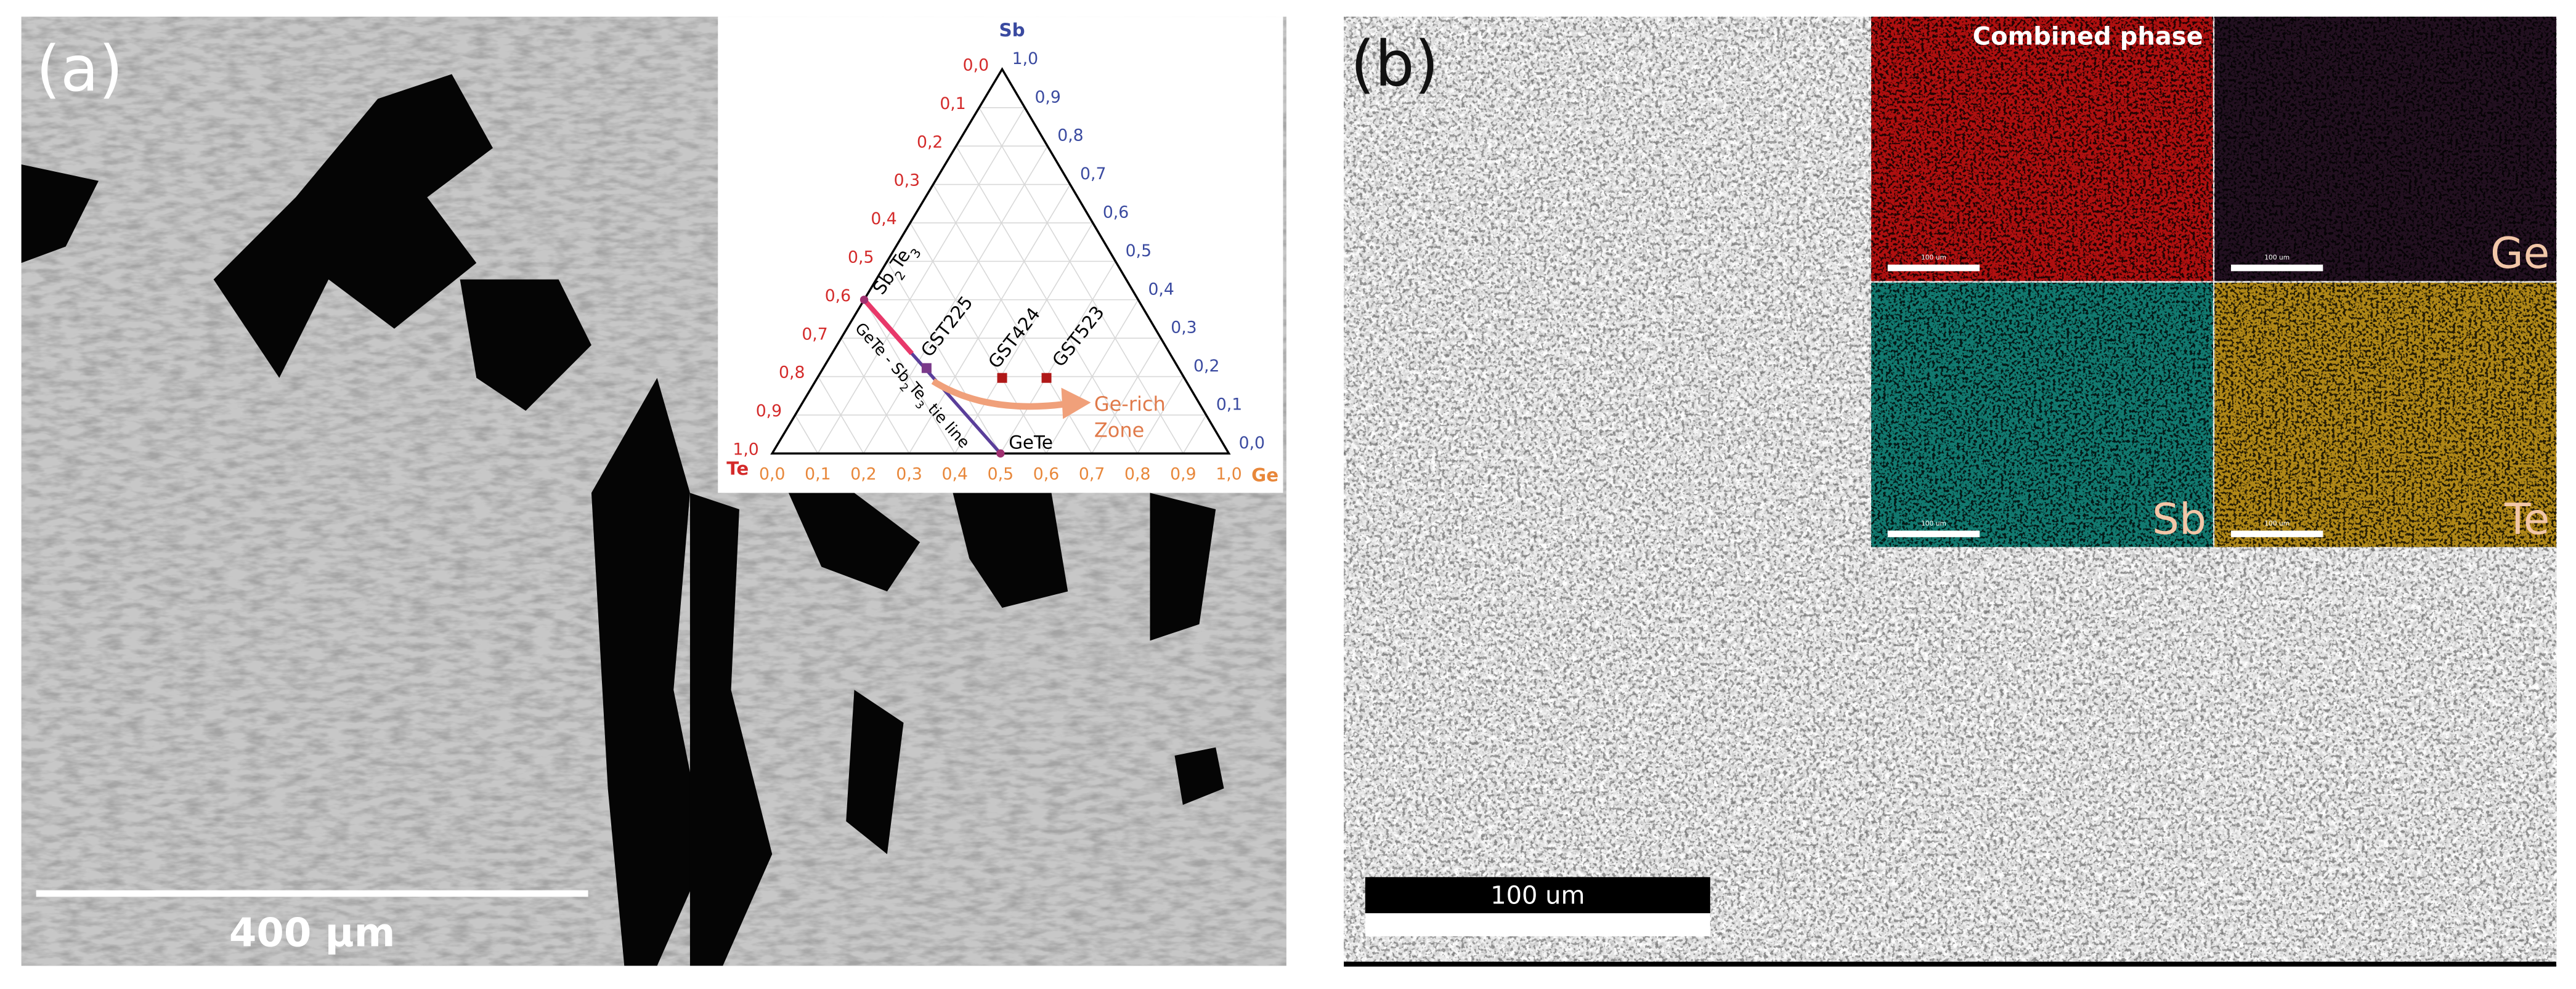  What do you see at coordinates (888, 326) in the screenshot?
I see `tie-line-highlight` at bounding box center [888, 326].